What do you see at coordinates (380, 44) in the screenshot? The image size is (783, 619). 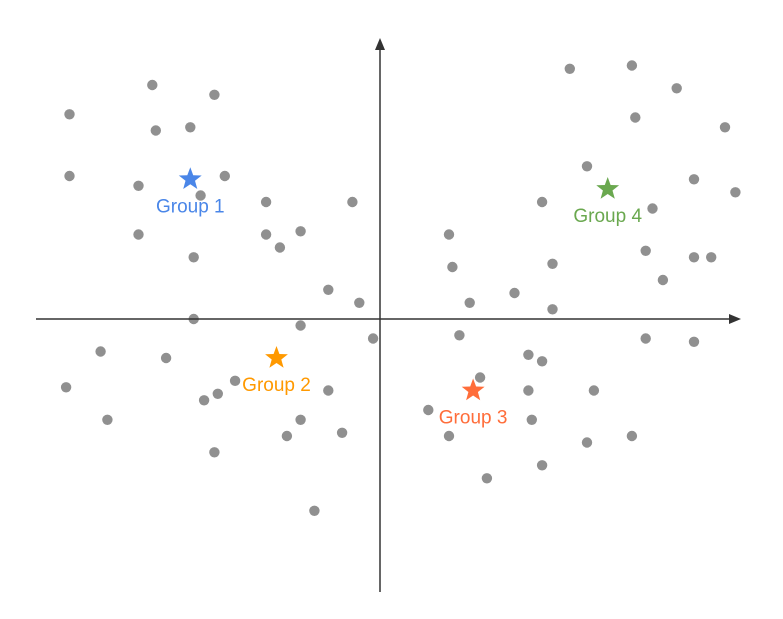 I see `y-axis-arrowhead` at bounding box center [380, 44].